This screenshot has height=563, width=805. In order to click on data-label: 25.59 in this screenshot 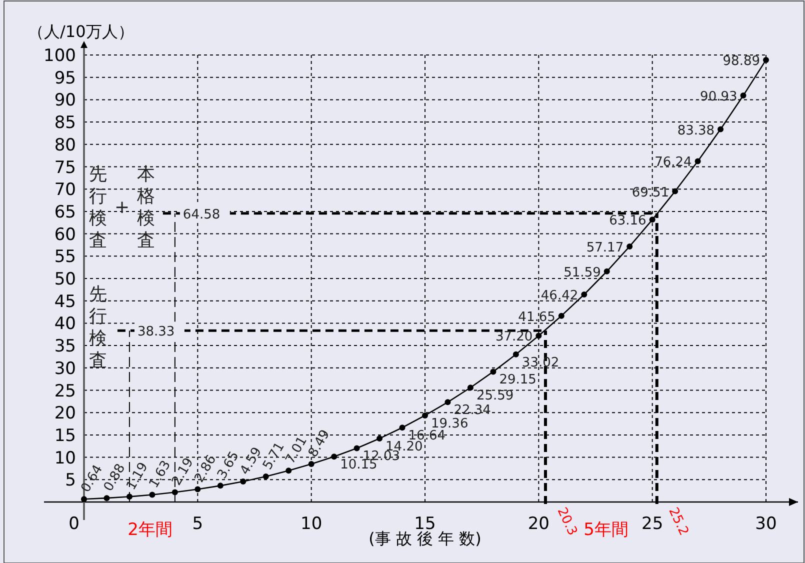, I will do `click(495, 396)`.